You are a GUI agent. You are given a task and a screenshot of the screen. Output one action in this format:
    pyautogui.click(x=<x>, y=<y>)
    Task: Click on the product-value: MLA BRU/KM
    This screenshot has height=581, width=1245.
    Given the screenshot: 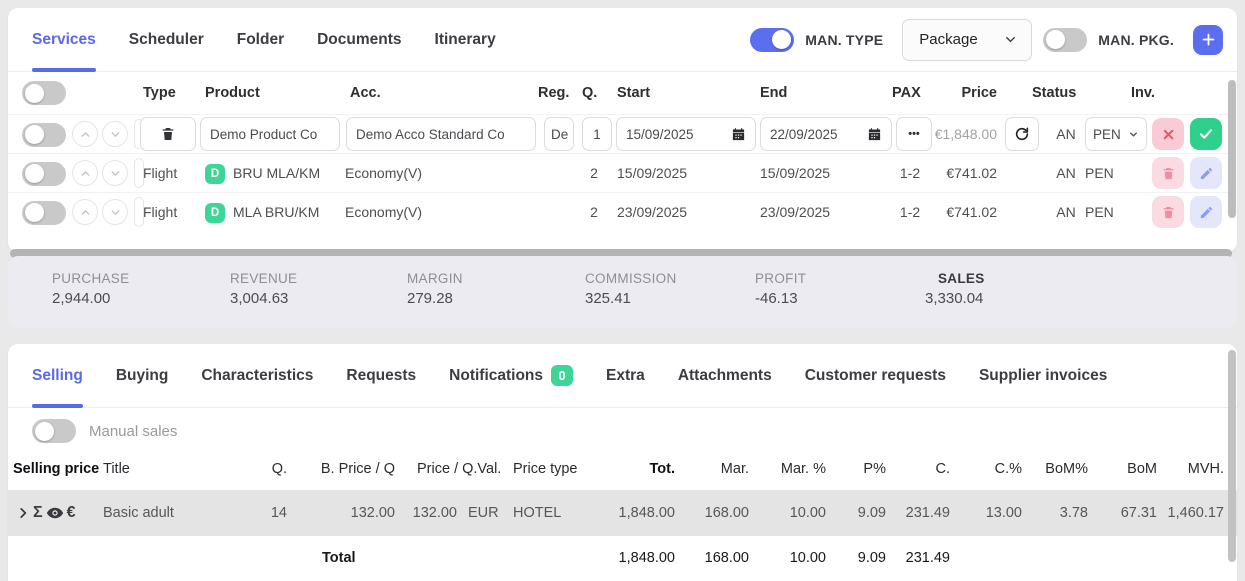 What is the action you would take?
    pyautogui.click(x=276, y=212)
    